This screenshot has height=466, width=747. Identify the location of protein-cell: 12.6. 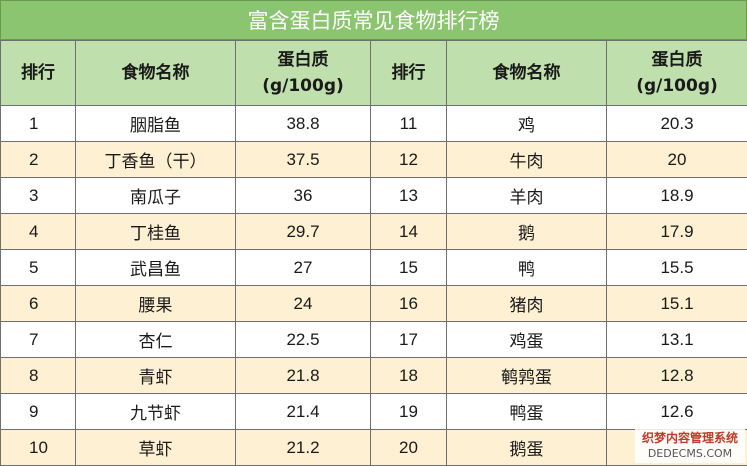
(677, 412).